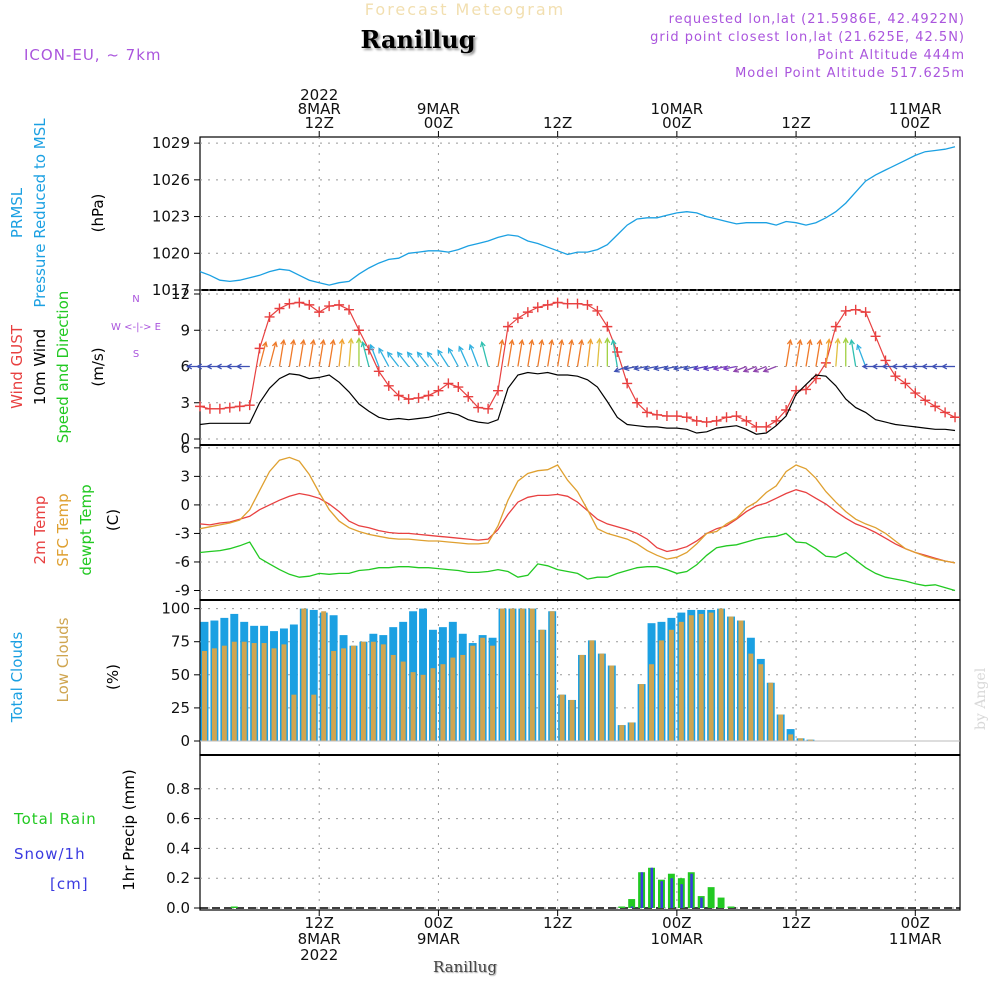 Image resolution: width=1000 pixels, height=1000 pixels. I want to click on label-speed-direction: Speed and Direction, so click(63, 367).